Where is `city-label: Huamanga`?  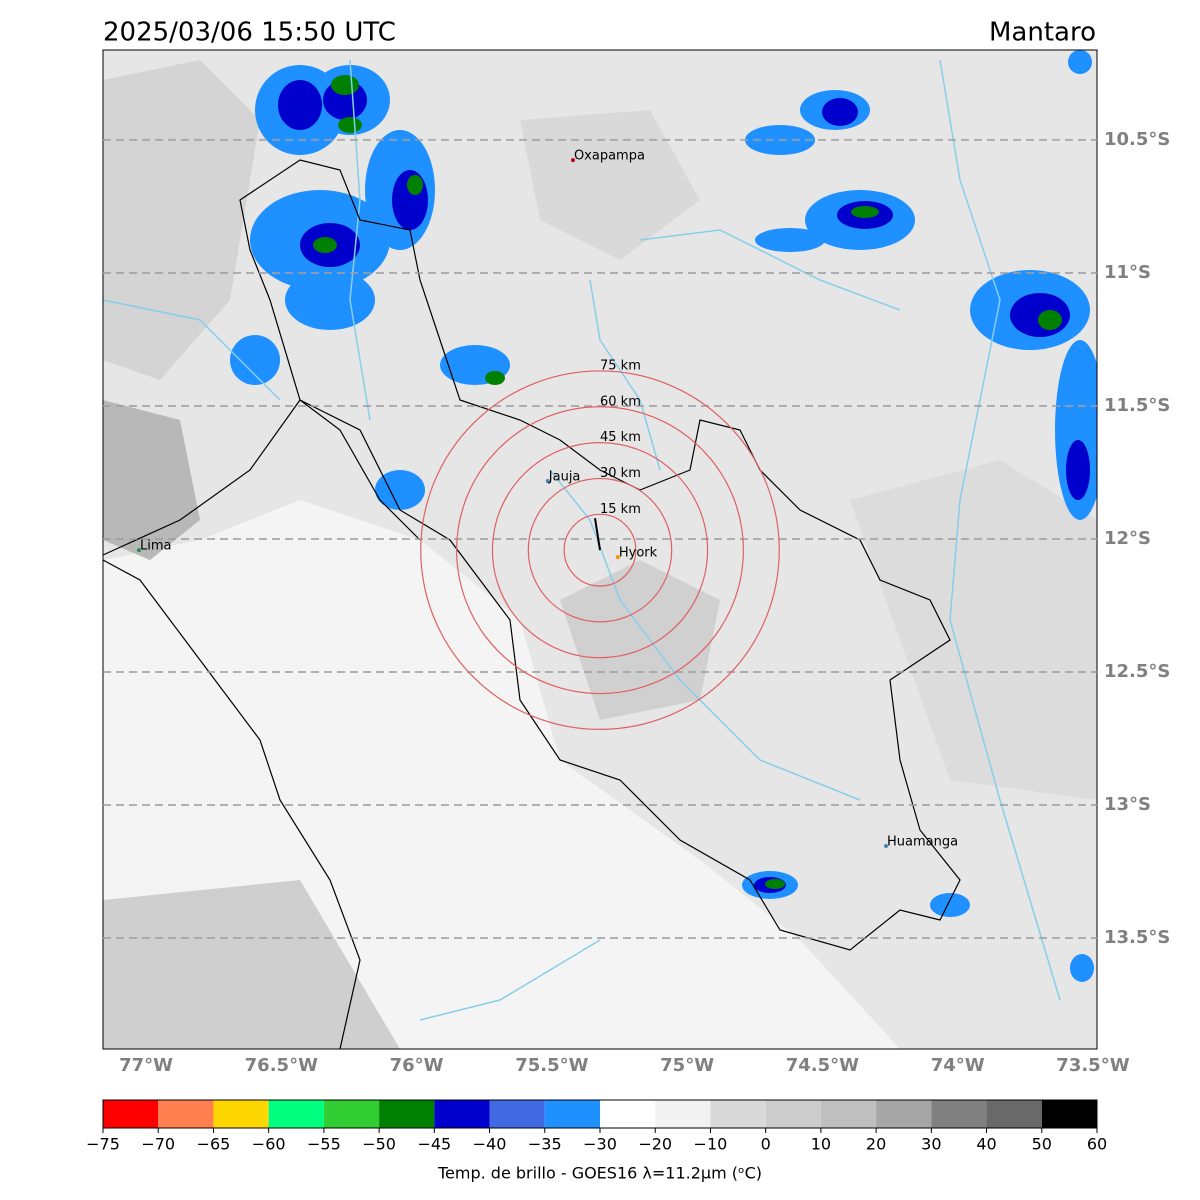
city-label: Huamanga is located at coordinates (922, 842).